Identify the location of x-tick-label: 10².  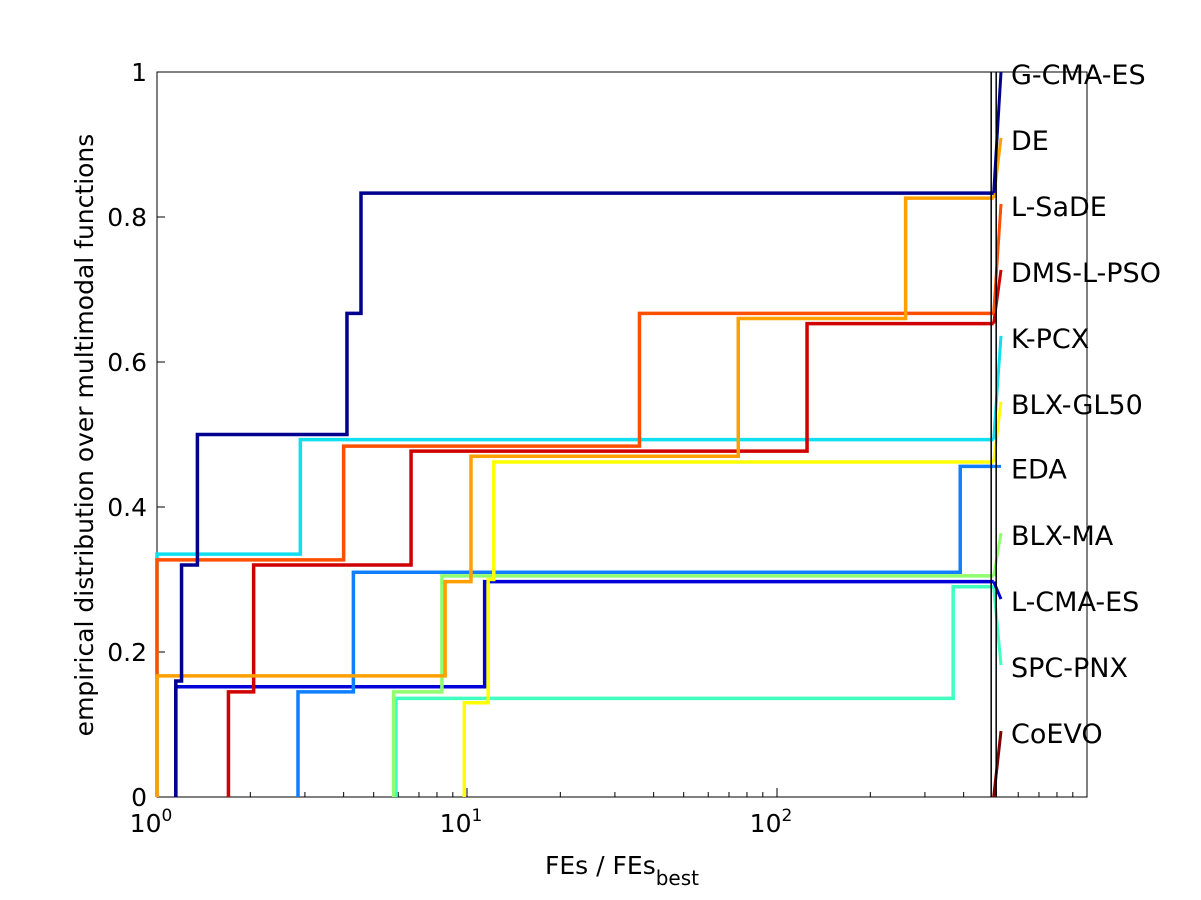
(771, 822).